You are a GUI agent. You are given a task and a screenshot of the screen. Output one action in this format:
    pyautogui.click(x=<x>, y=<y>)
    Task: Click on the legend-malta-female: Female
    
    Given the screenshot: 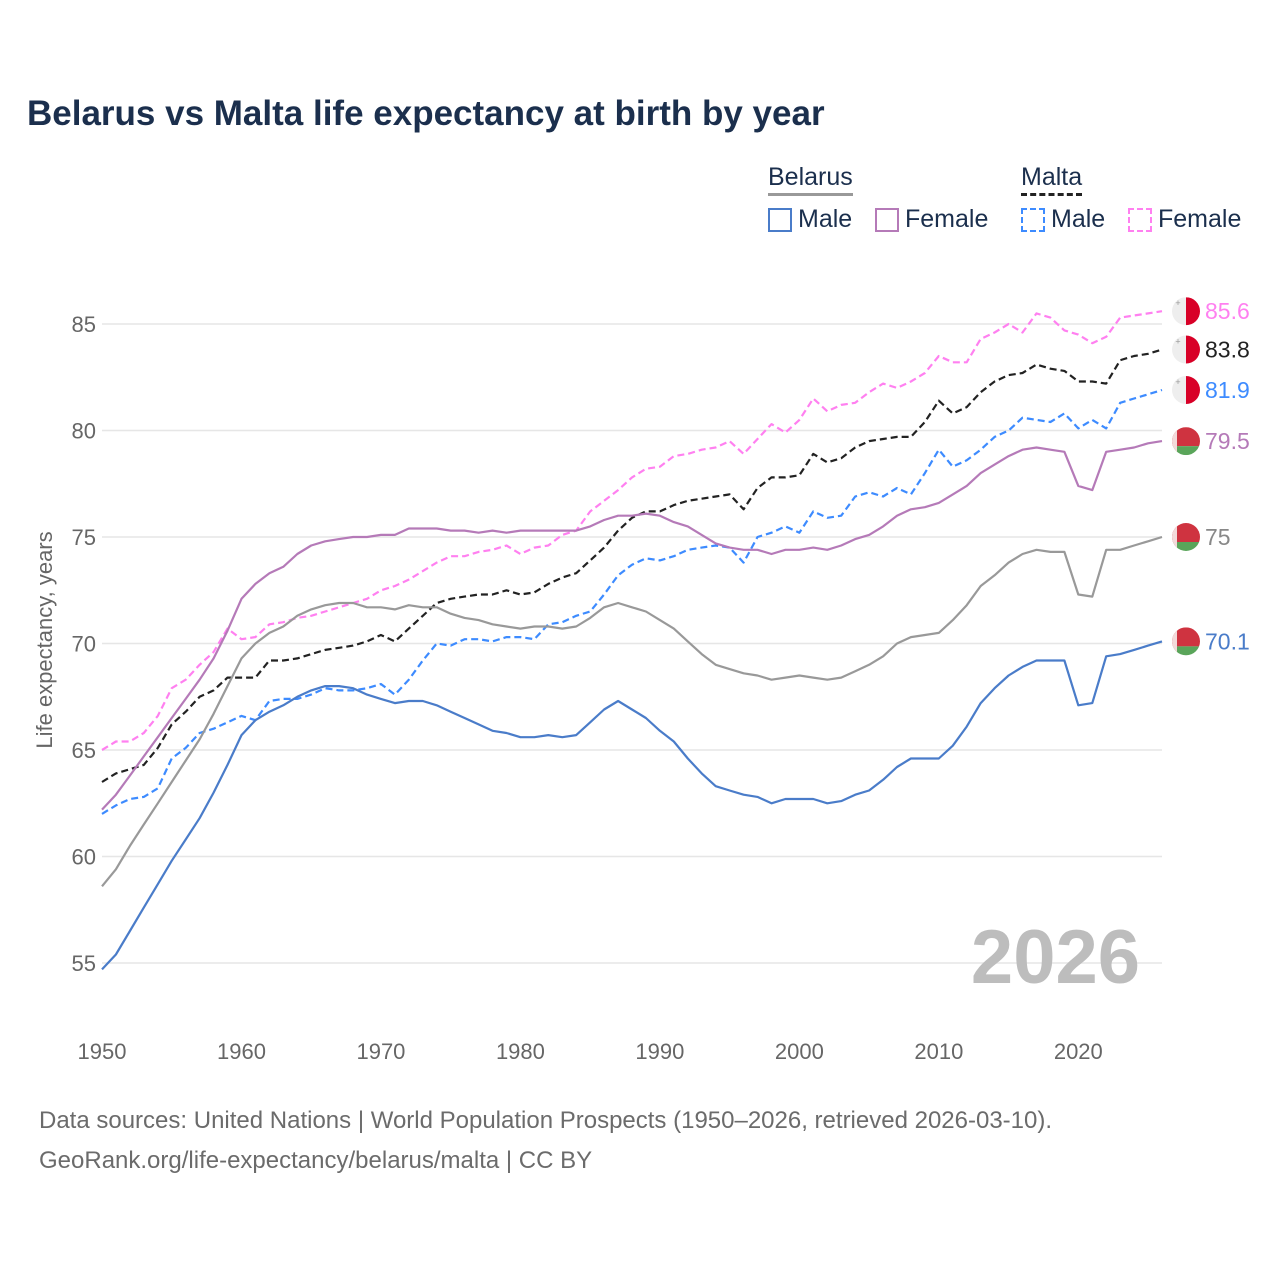 What is the action you would take?
    pyautogui.click(x=1184, y=219)
    